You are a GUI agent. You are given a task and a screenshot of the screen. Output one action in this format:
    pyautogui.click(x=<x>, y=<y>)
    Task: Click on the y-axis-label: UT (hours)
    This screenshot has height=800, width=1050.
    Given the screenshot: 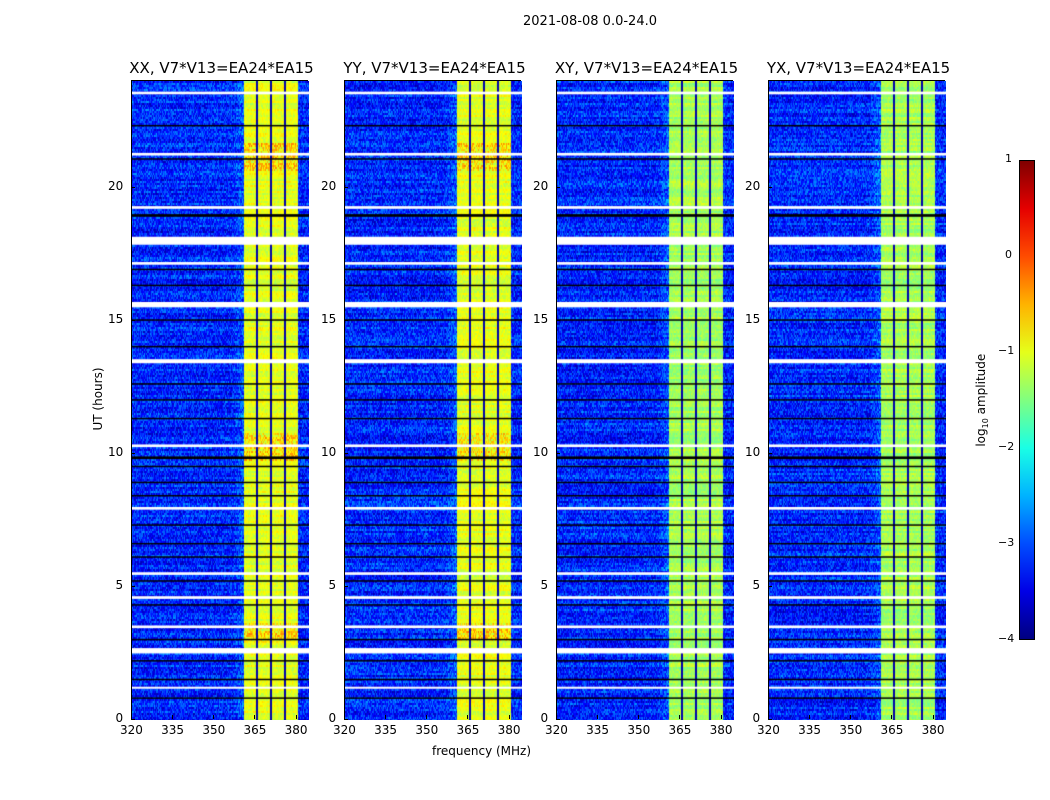 What is the action you would take?
    pyautogui.click(x=98, y=399)
    